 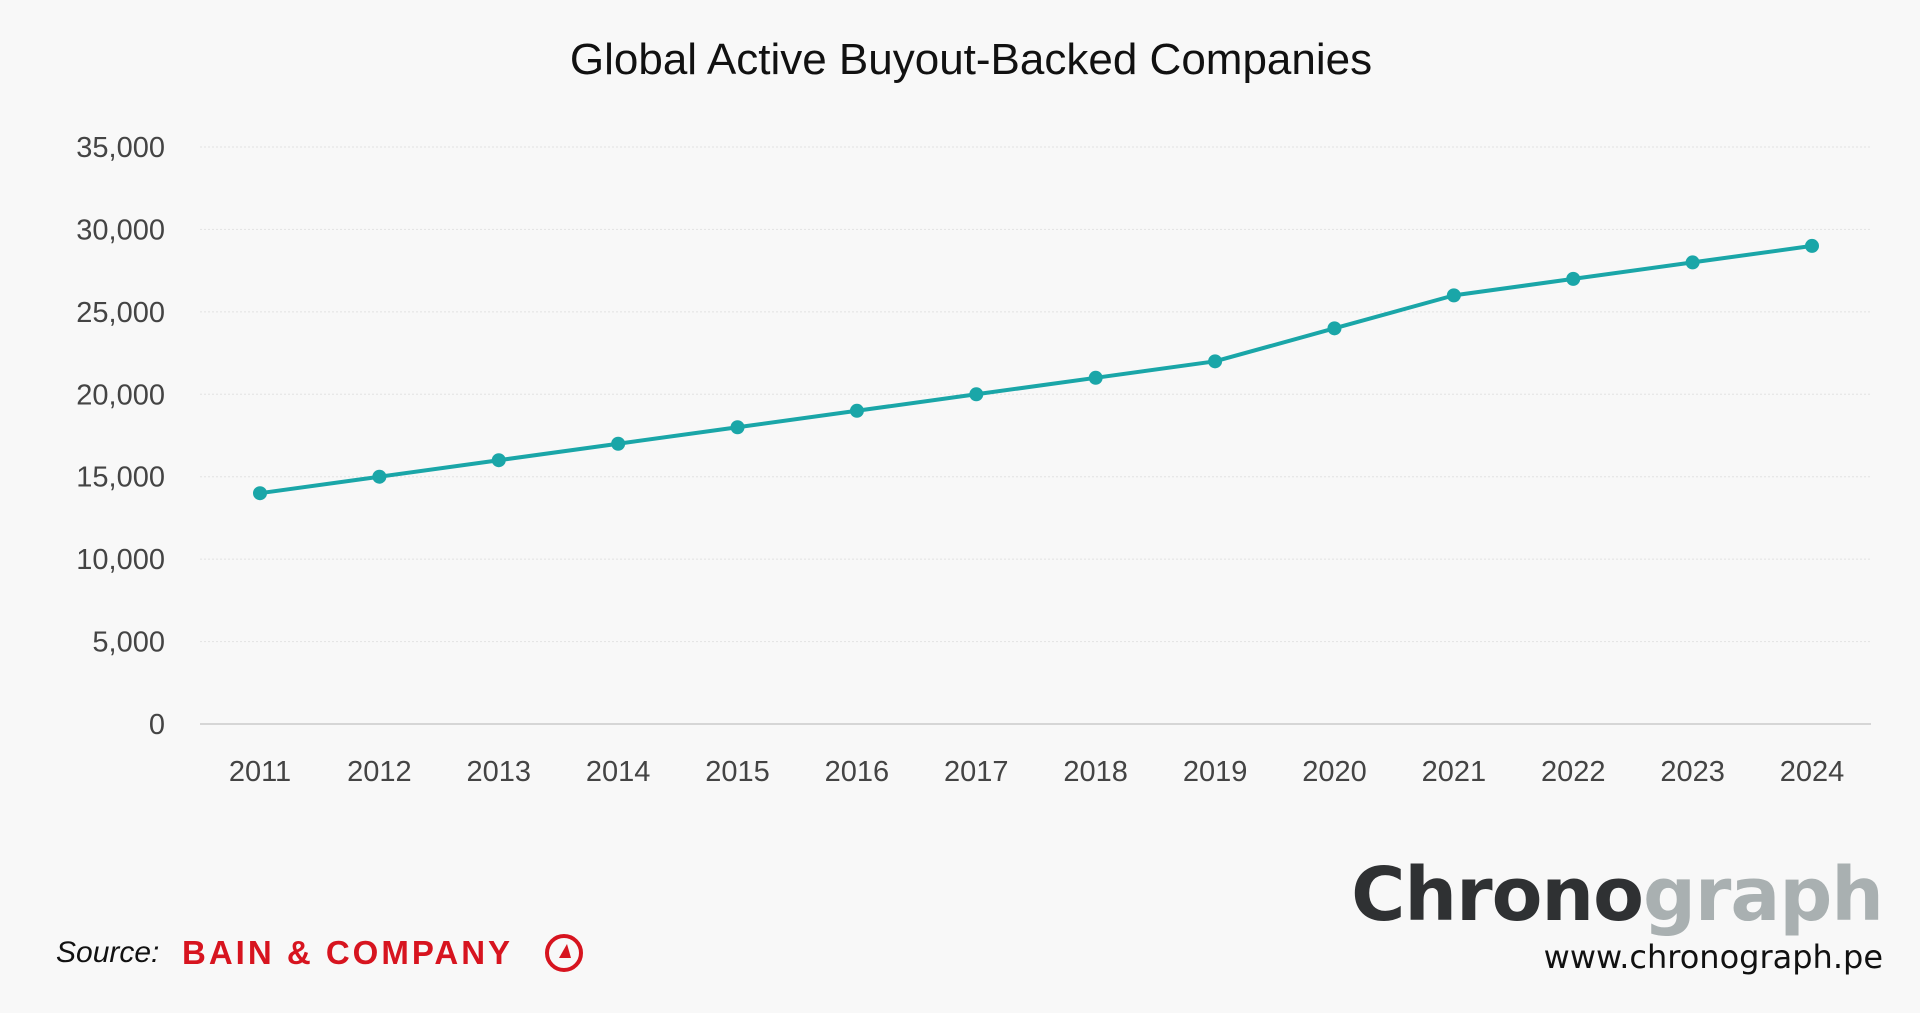 I want to click on website-url: www.chronograph.pe, so click(x=1713, y=957).